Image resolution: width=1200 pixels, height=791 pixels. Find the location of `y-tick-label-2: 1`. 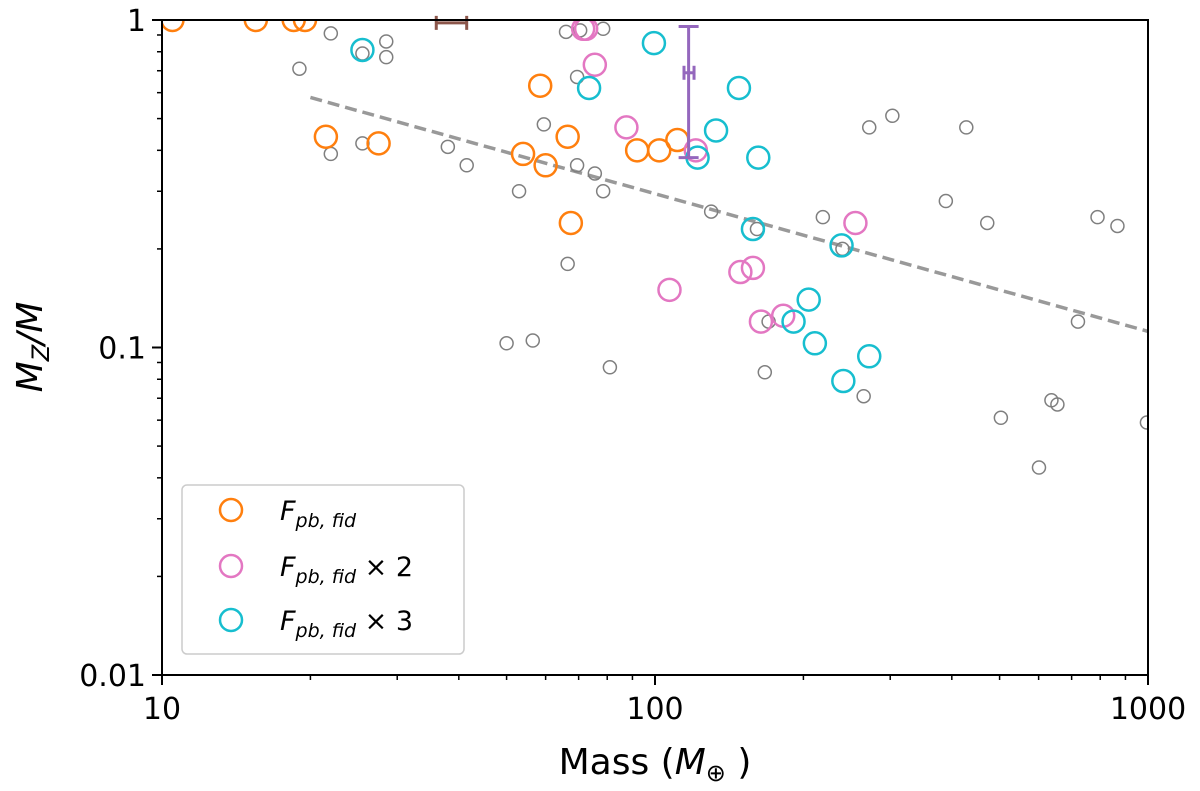

y-tick-label-2: 1 is located at coordinates (136, 21).